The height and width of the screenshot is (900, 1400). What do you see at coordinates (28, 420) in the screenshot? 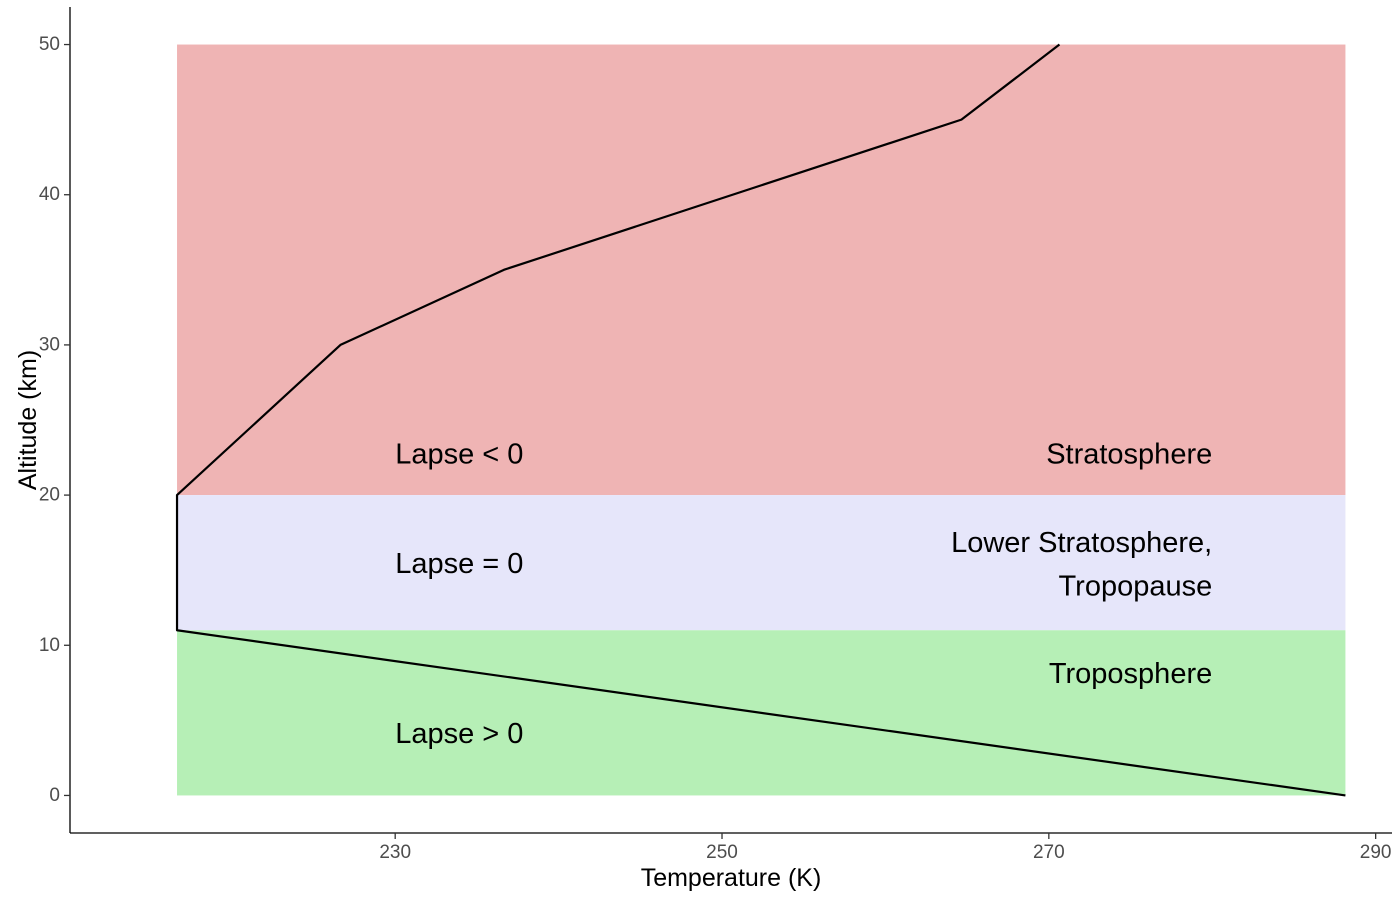
I see `y-axis-title: Altitude (km)` at bounding box center [28, 420].